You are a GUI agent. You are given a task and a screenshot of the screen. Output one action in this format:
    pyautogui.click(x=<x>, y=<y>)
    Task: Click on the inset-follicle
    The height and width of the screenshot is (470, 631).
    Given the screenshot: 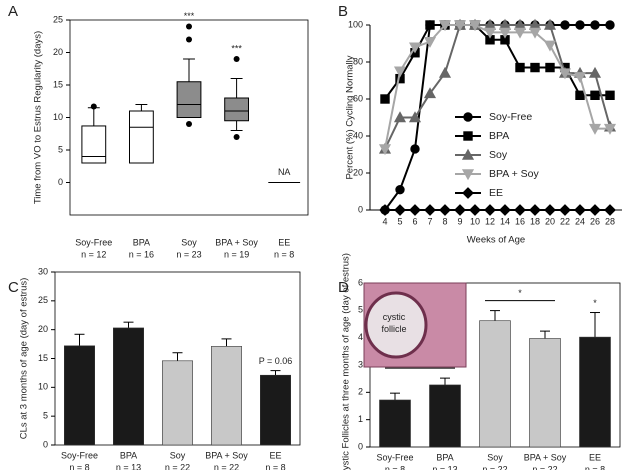 What is the action you would take?
    pyautogui.click(x=396, y=325)
    